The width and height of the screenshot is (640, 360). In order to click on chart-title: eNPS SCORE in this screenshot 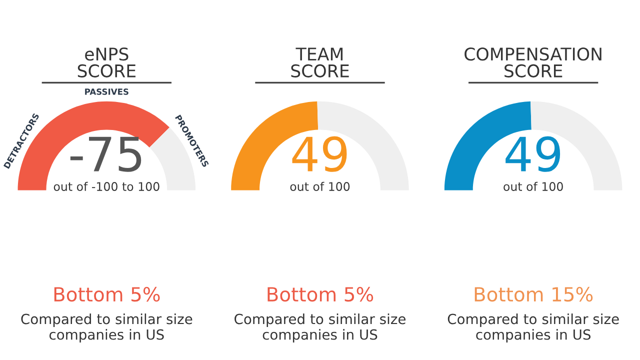, I will do `click(107, 63)`.